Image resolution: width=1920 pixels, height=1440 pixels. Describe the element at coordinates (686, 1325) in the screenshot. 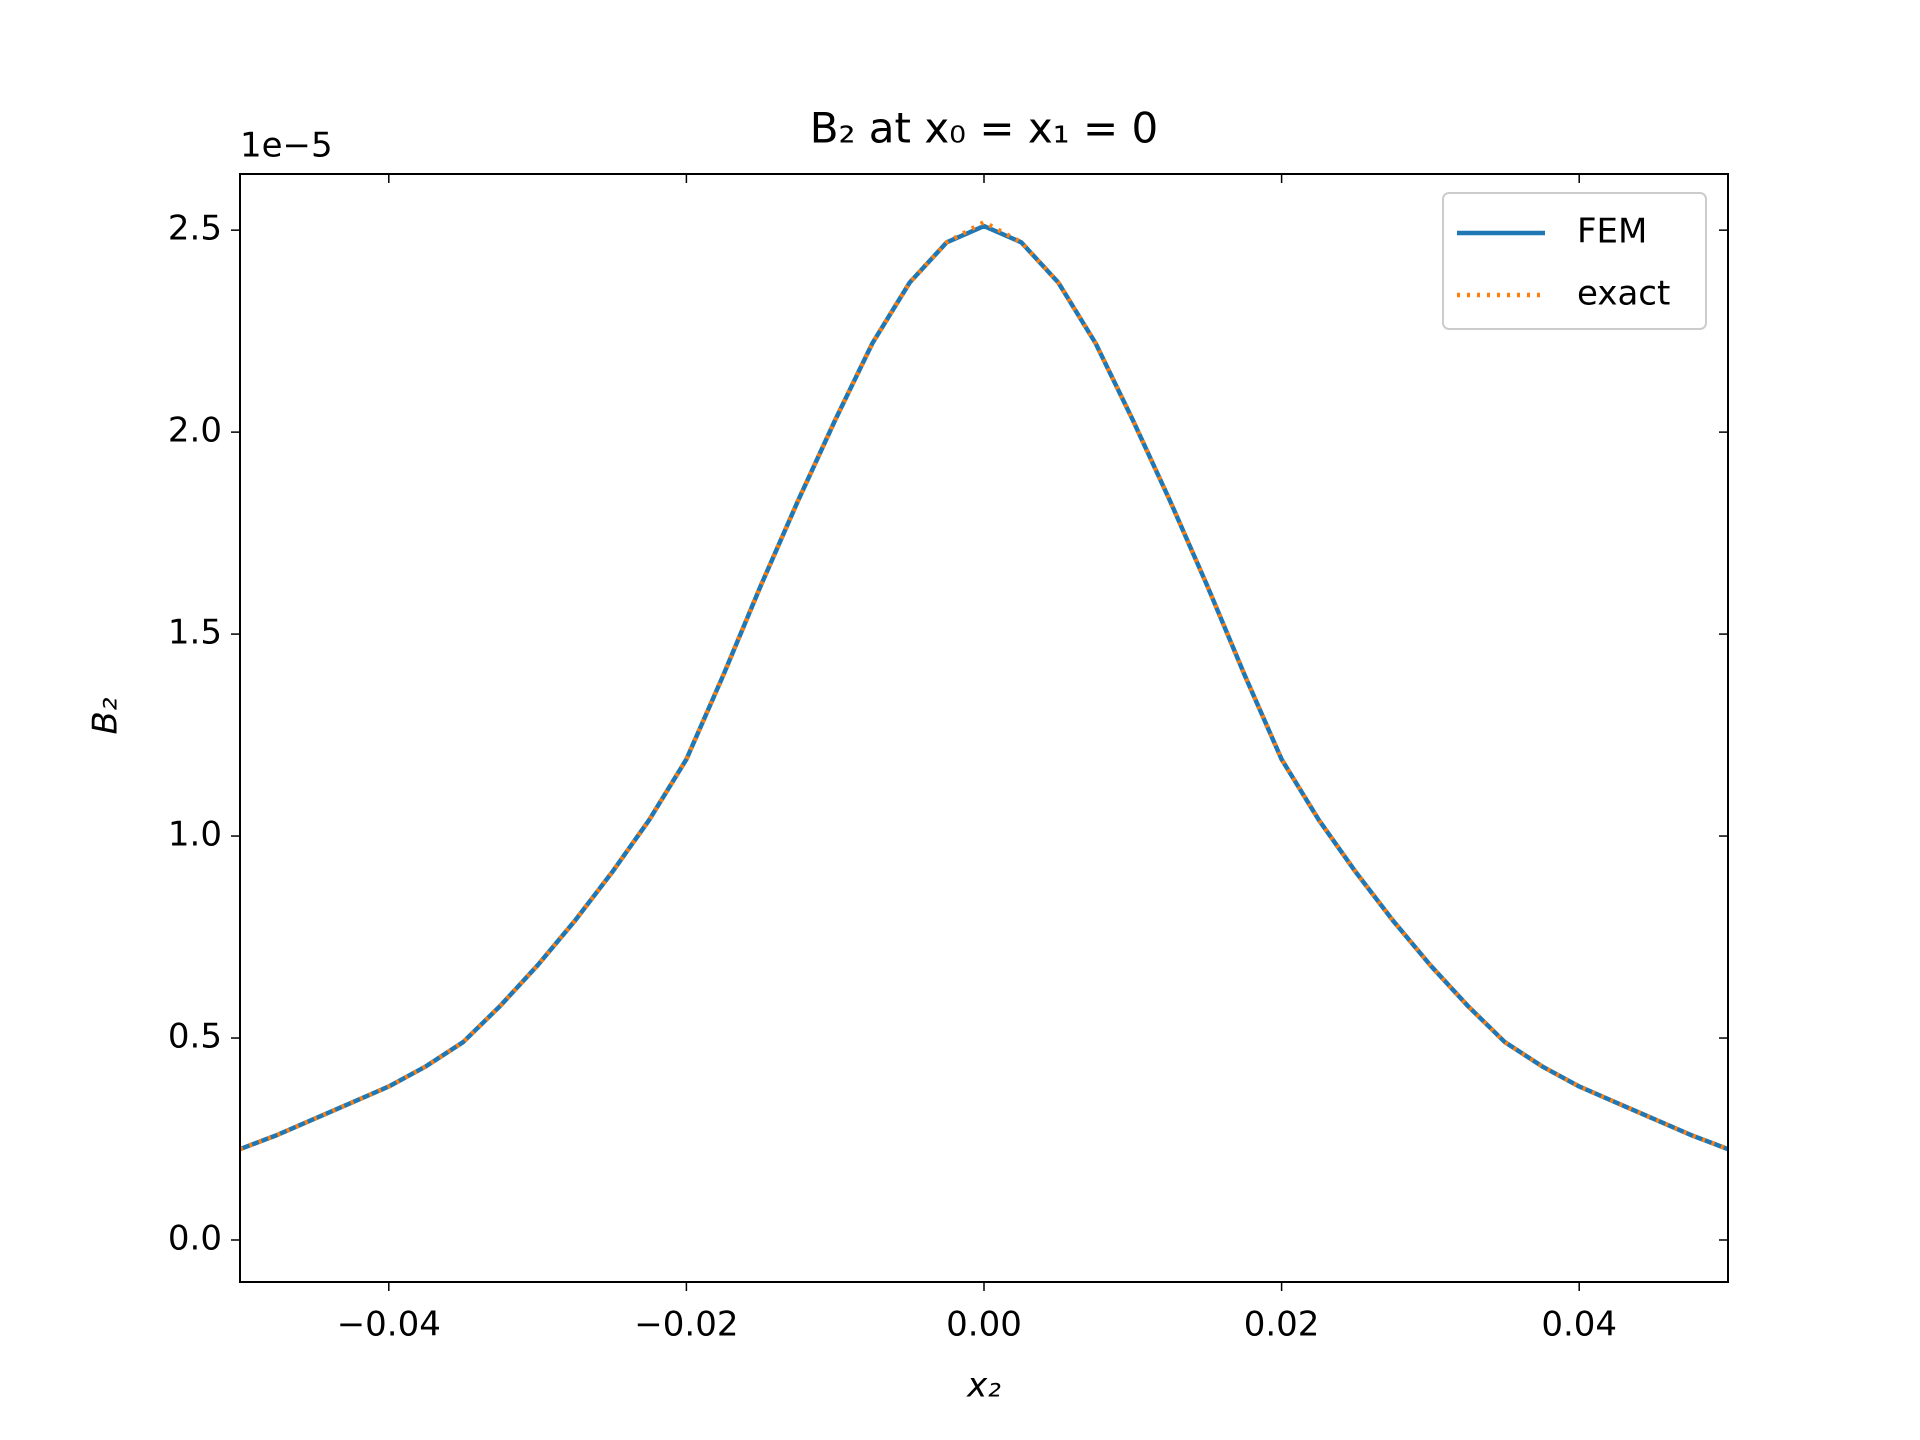

I see `x-tick-label: −0.02` at that location.